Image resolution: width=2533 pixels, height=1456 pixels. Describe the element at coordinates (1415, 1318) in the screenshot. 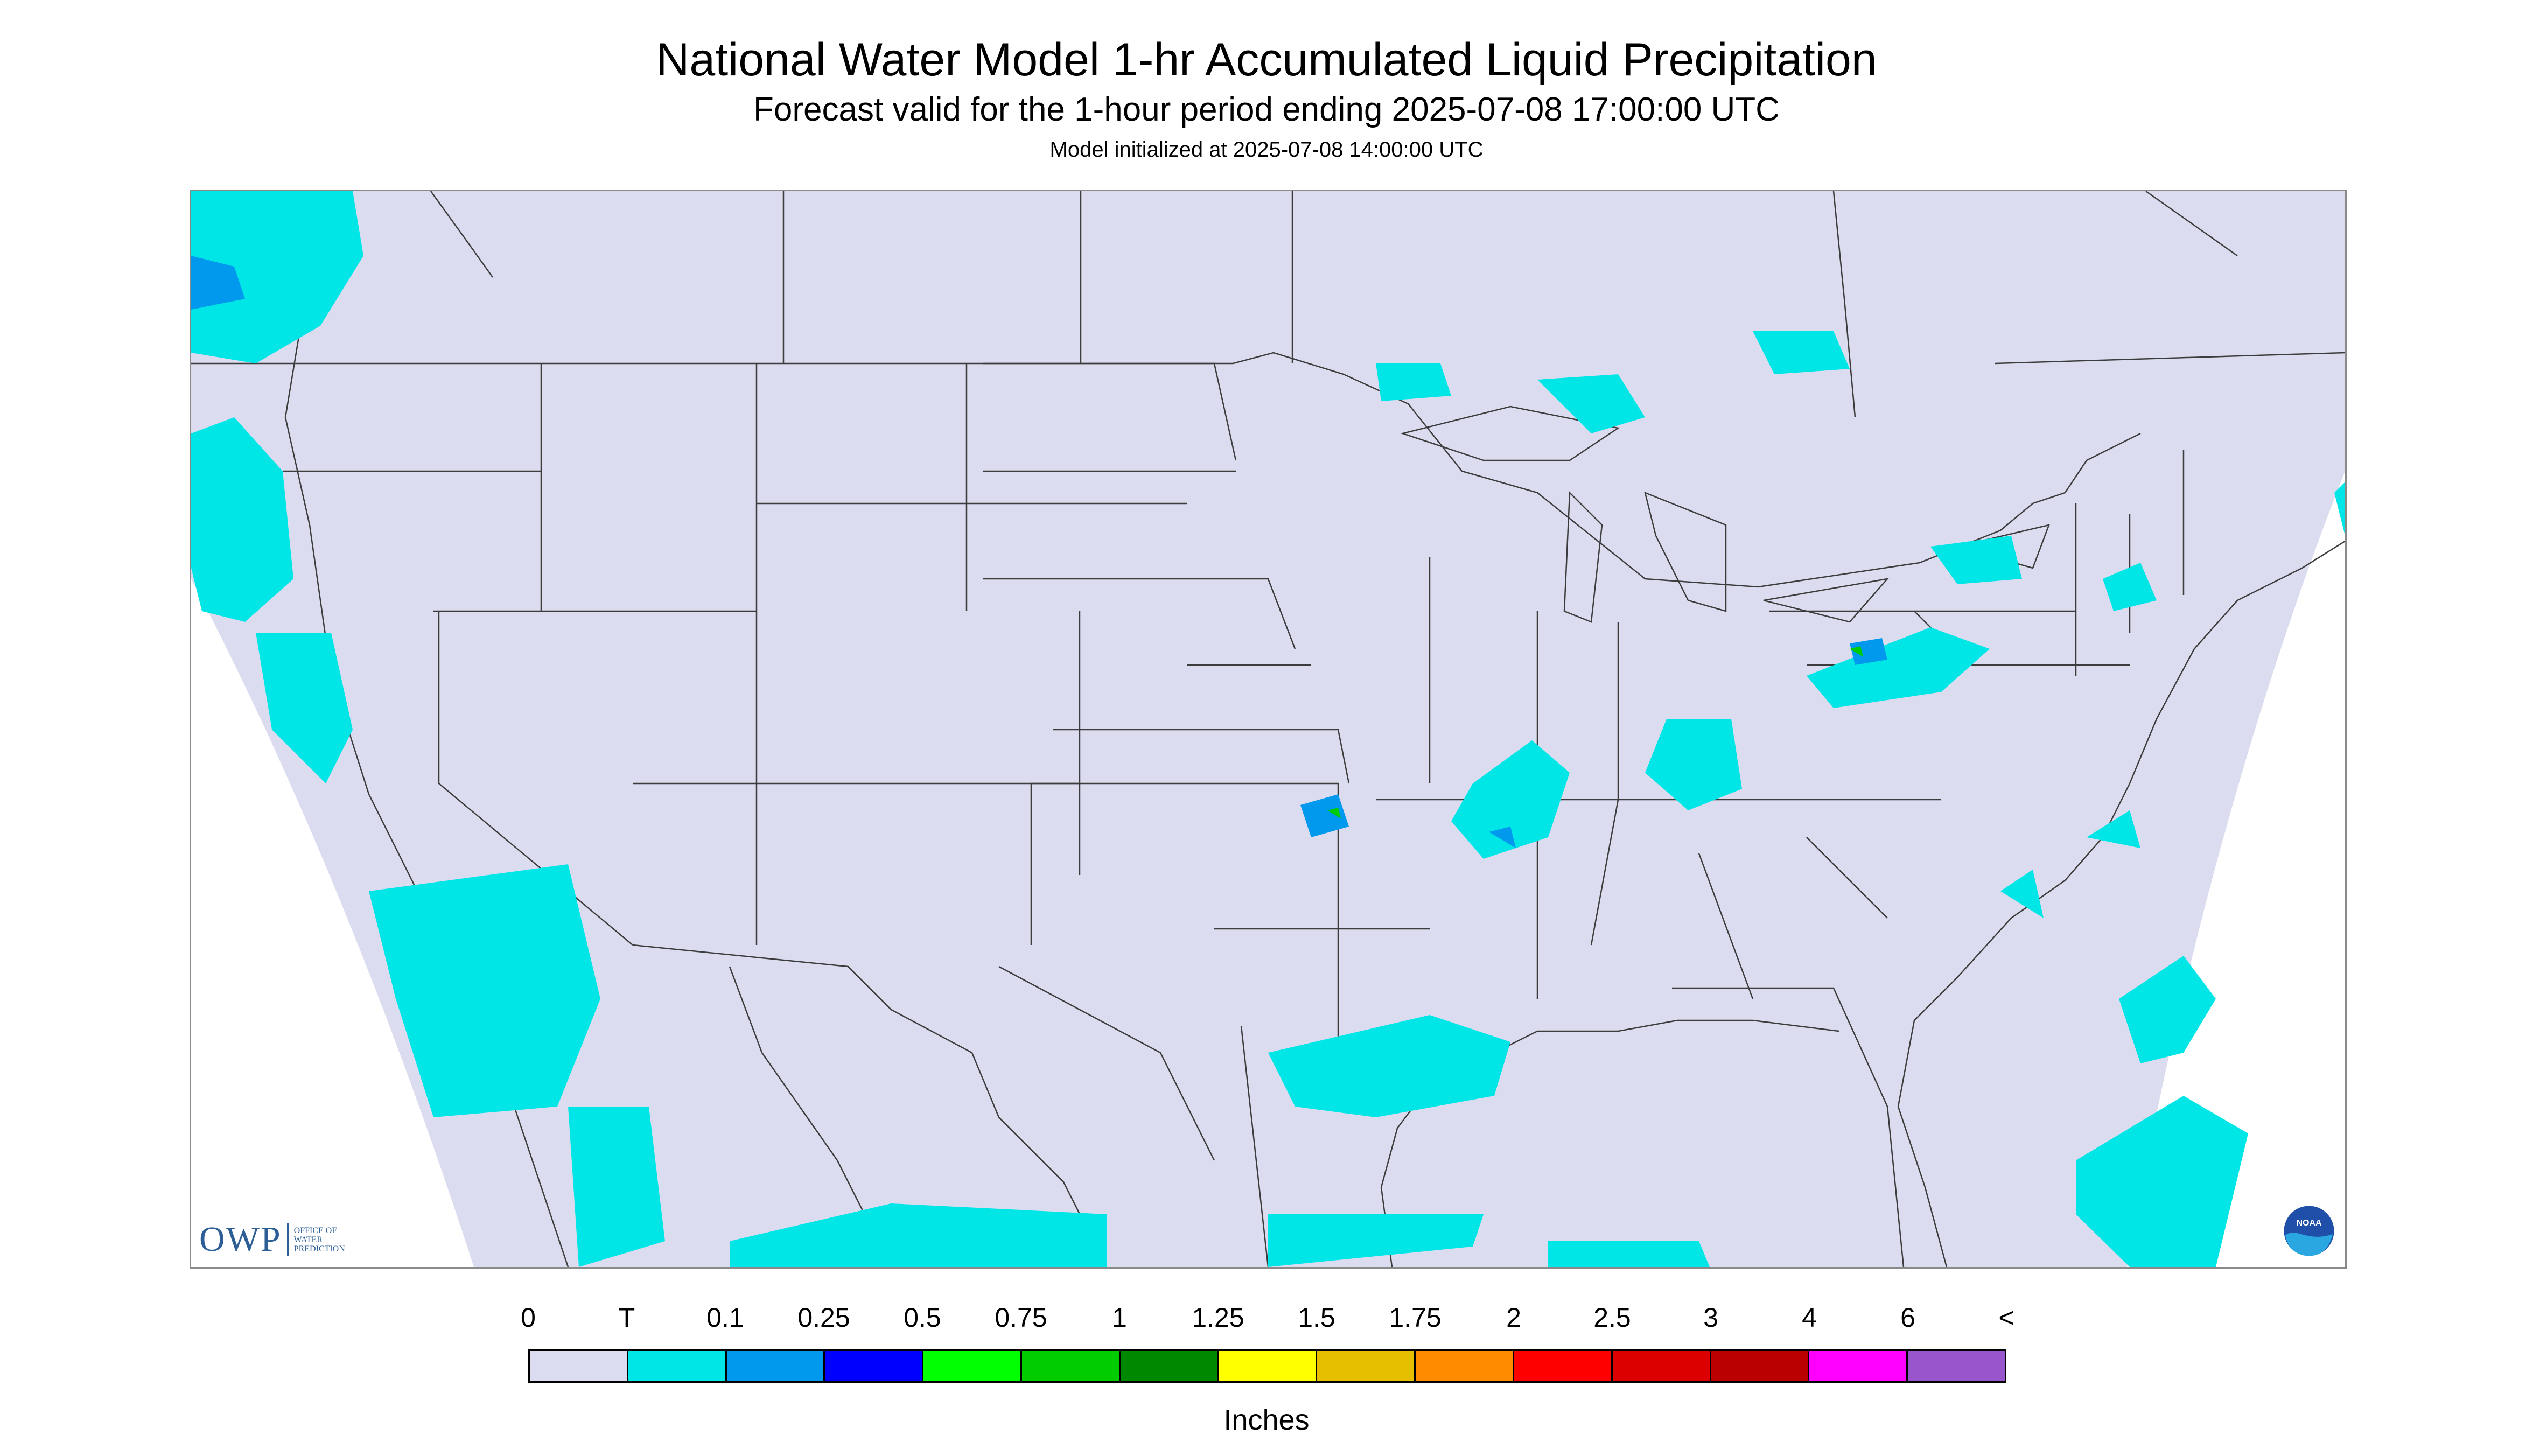

I see `legend-label: 1.75` at that location.